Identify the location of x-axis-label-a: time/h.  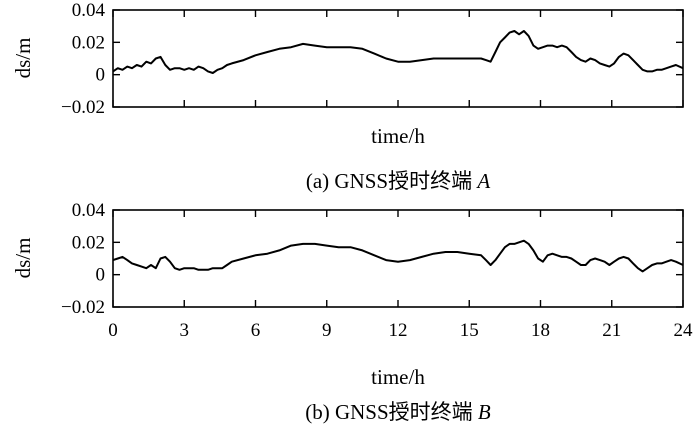
(398, 136).